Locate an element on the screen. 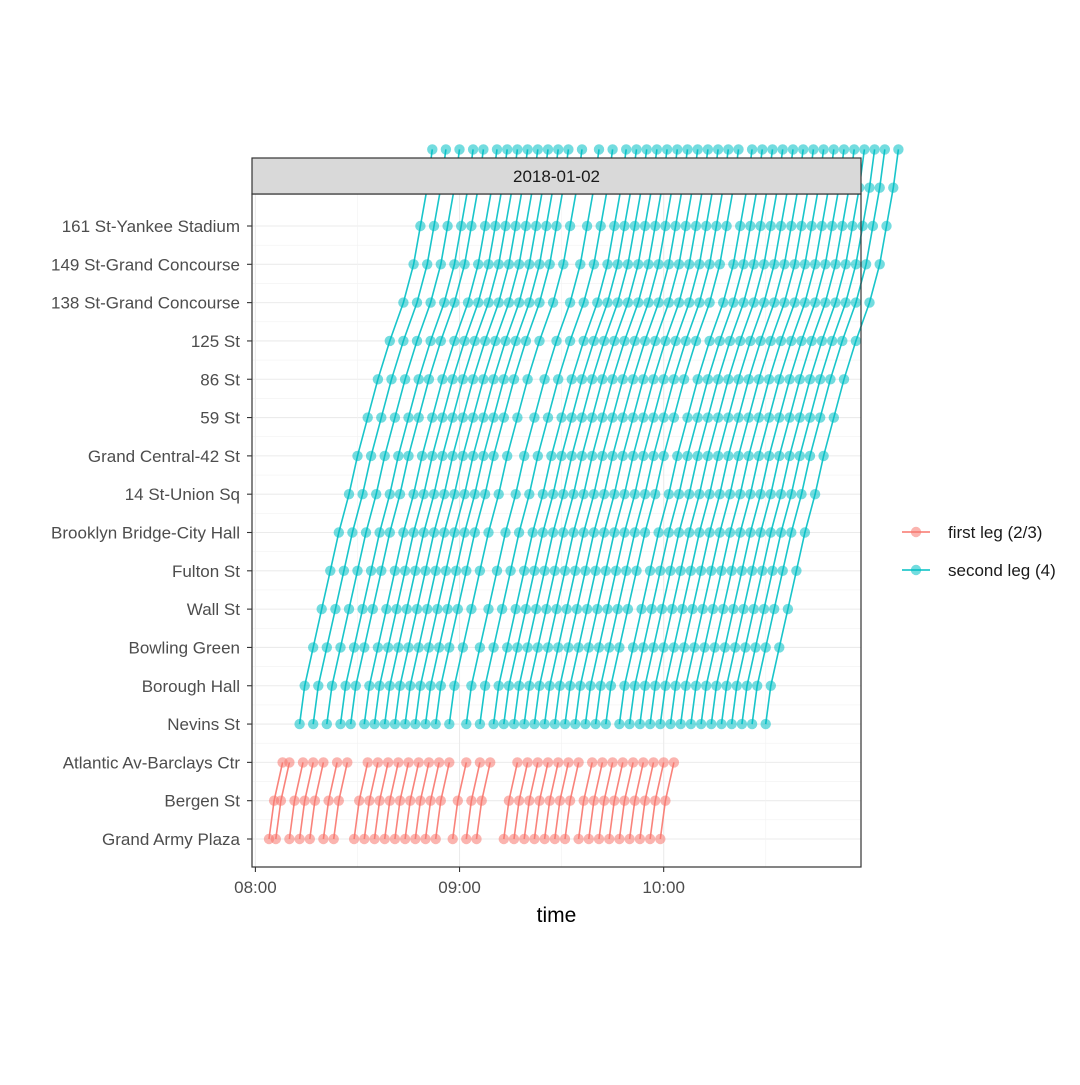  x-tick-label: 08:00 is located at coordinates (255, 887).